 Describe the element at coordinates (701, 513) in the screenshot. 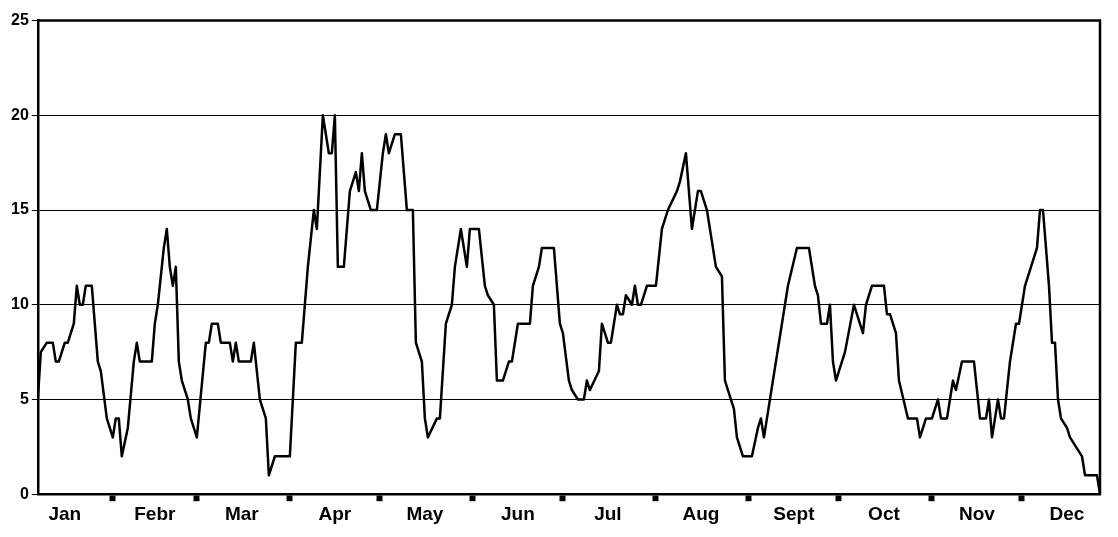

I see `x-tick-label: Aug` at that location.